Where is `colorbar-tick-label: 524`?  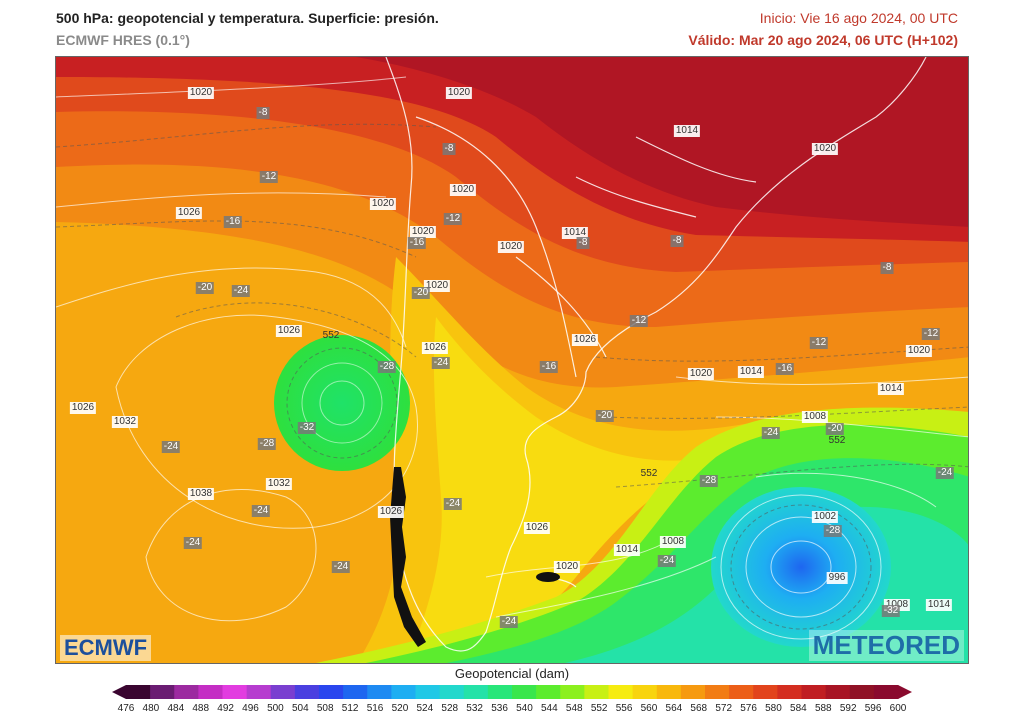
colorbar-tick-label: 524 is located at coordinates (425, 708).